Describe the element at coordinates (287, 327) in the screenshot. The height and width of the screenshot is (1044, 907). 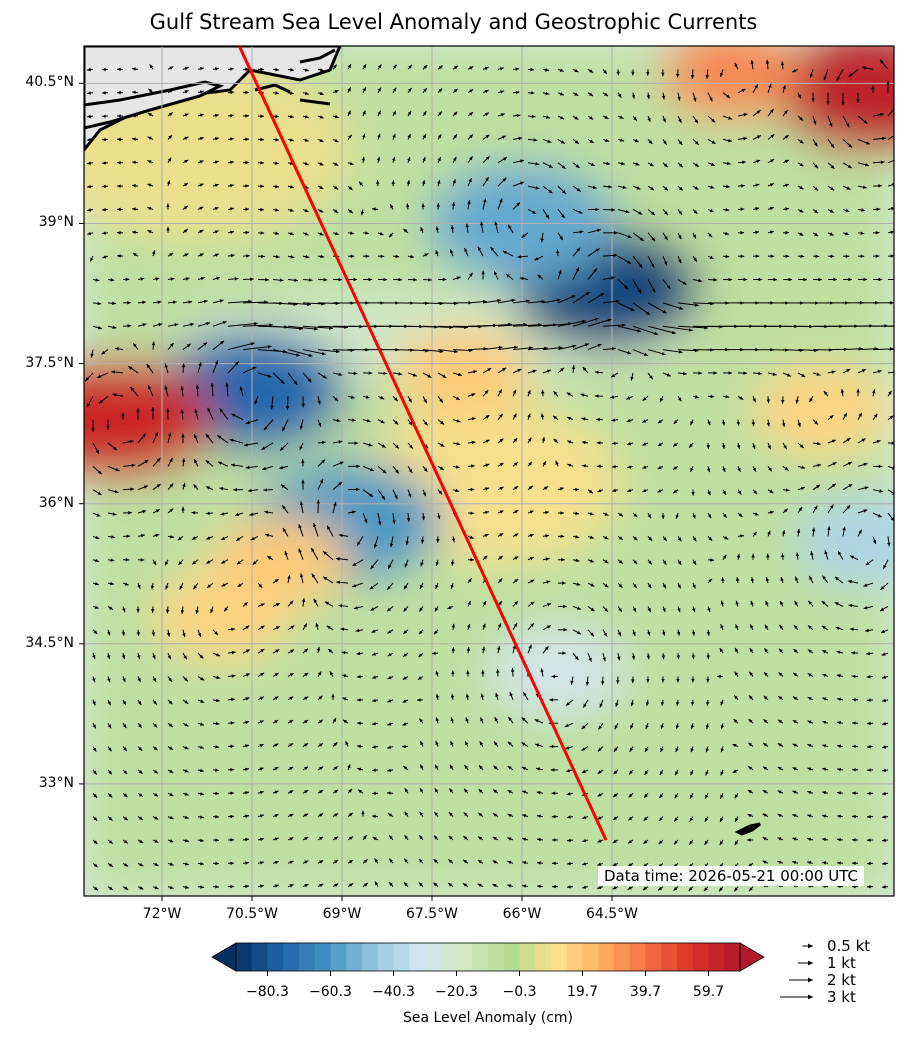
I see `current-arrow` at that location.